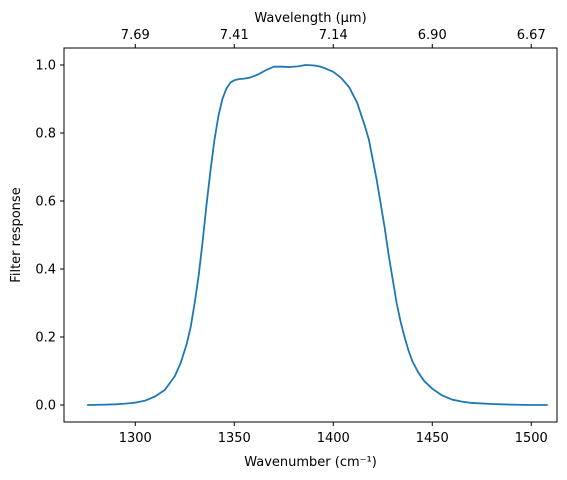  I want to click on x-tick-label: 1500, so click(531, 438).